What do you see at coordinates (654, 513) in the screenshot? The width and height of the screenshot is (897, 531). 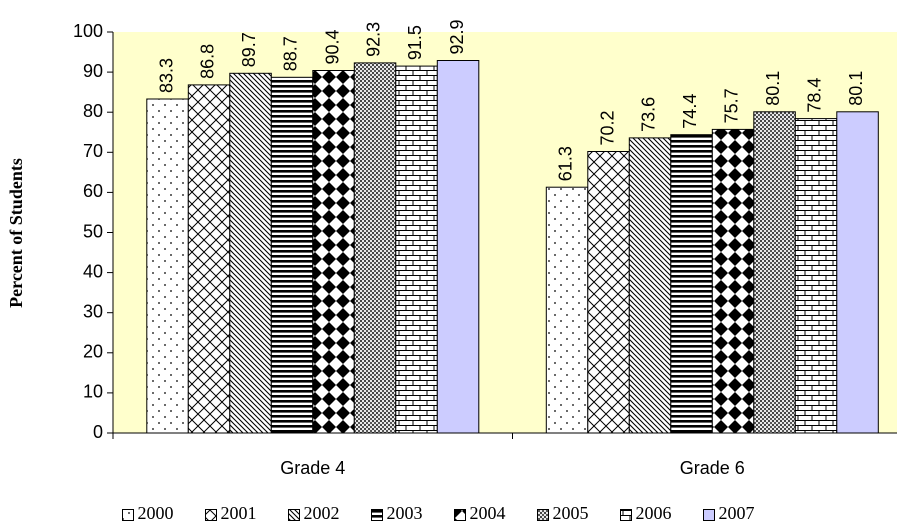 I see `legend-label: 2006` at bounding box center [654, 513].